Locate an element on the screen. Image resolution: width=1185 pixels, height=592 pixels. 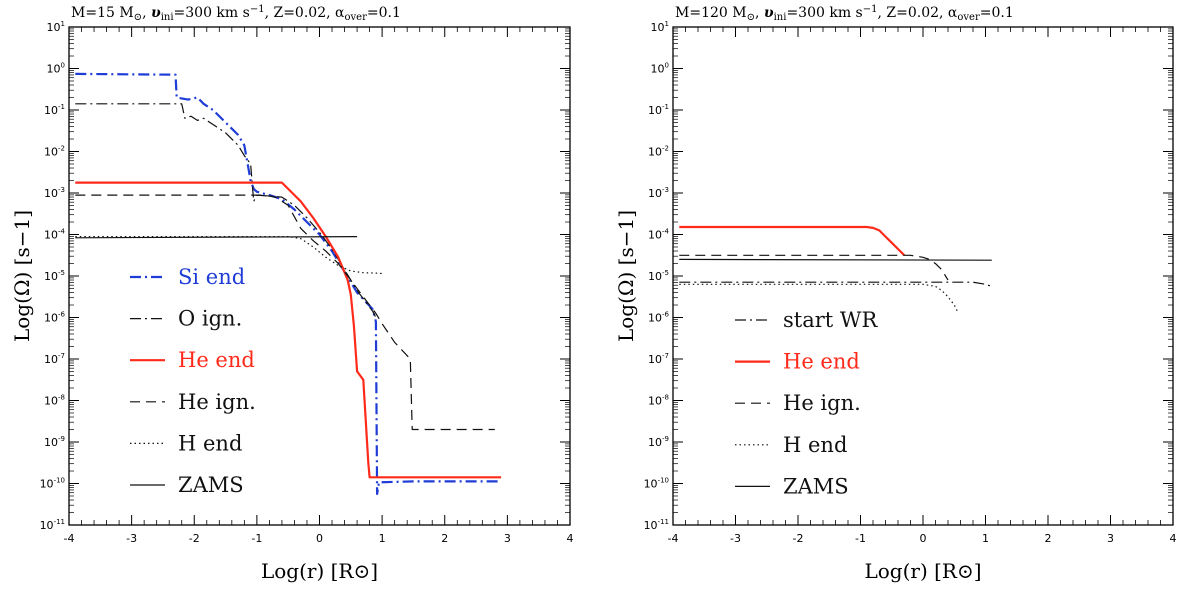
series-line-start-wr is located at coordinates (835, 284).